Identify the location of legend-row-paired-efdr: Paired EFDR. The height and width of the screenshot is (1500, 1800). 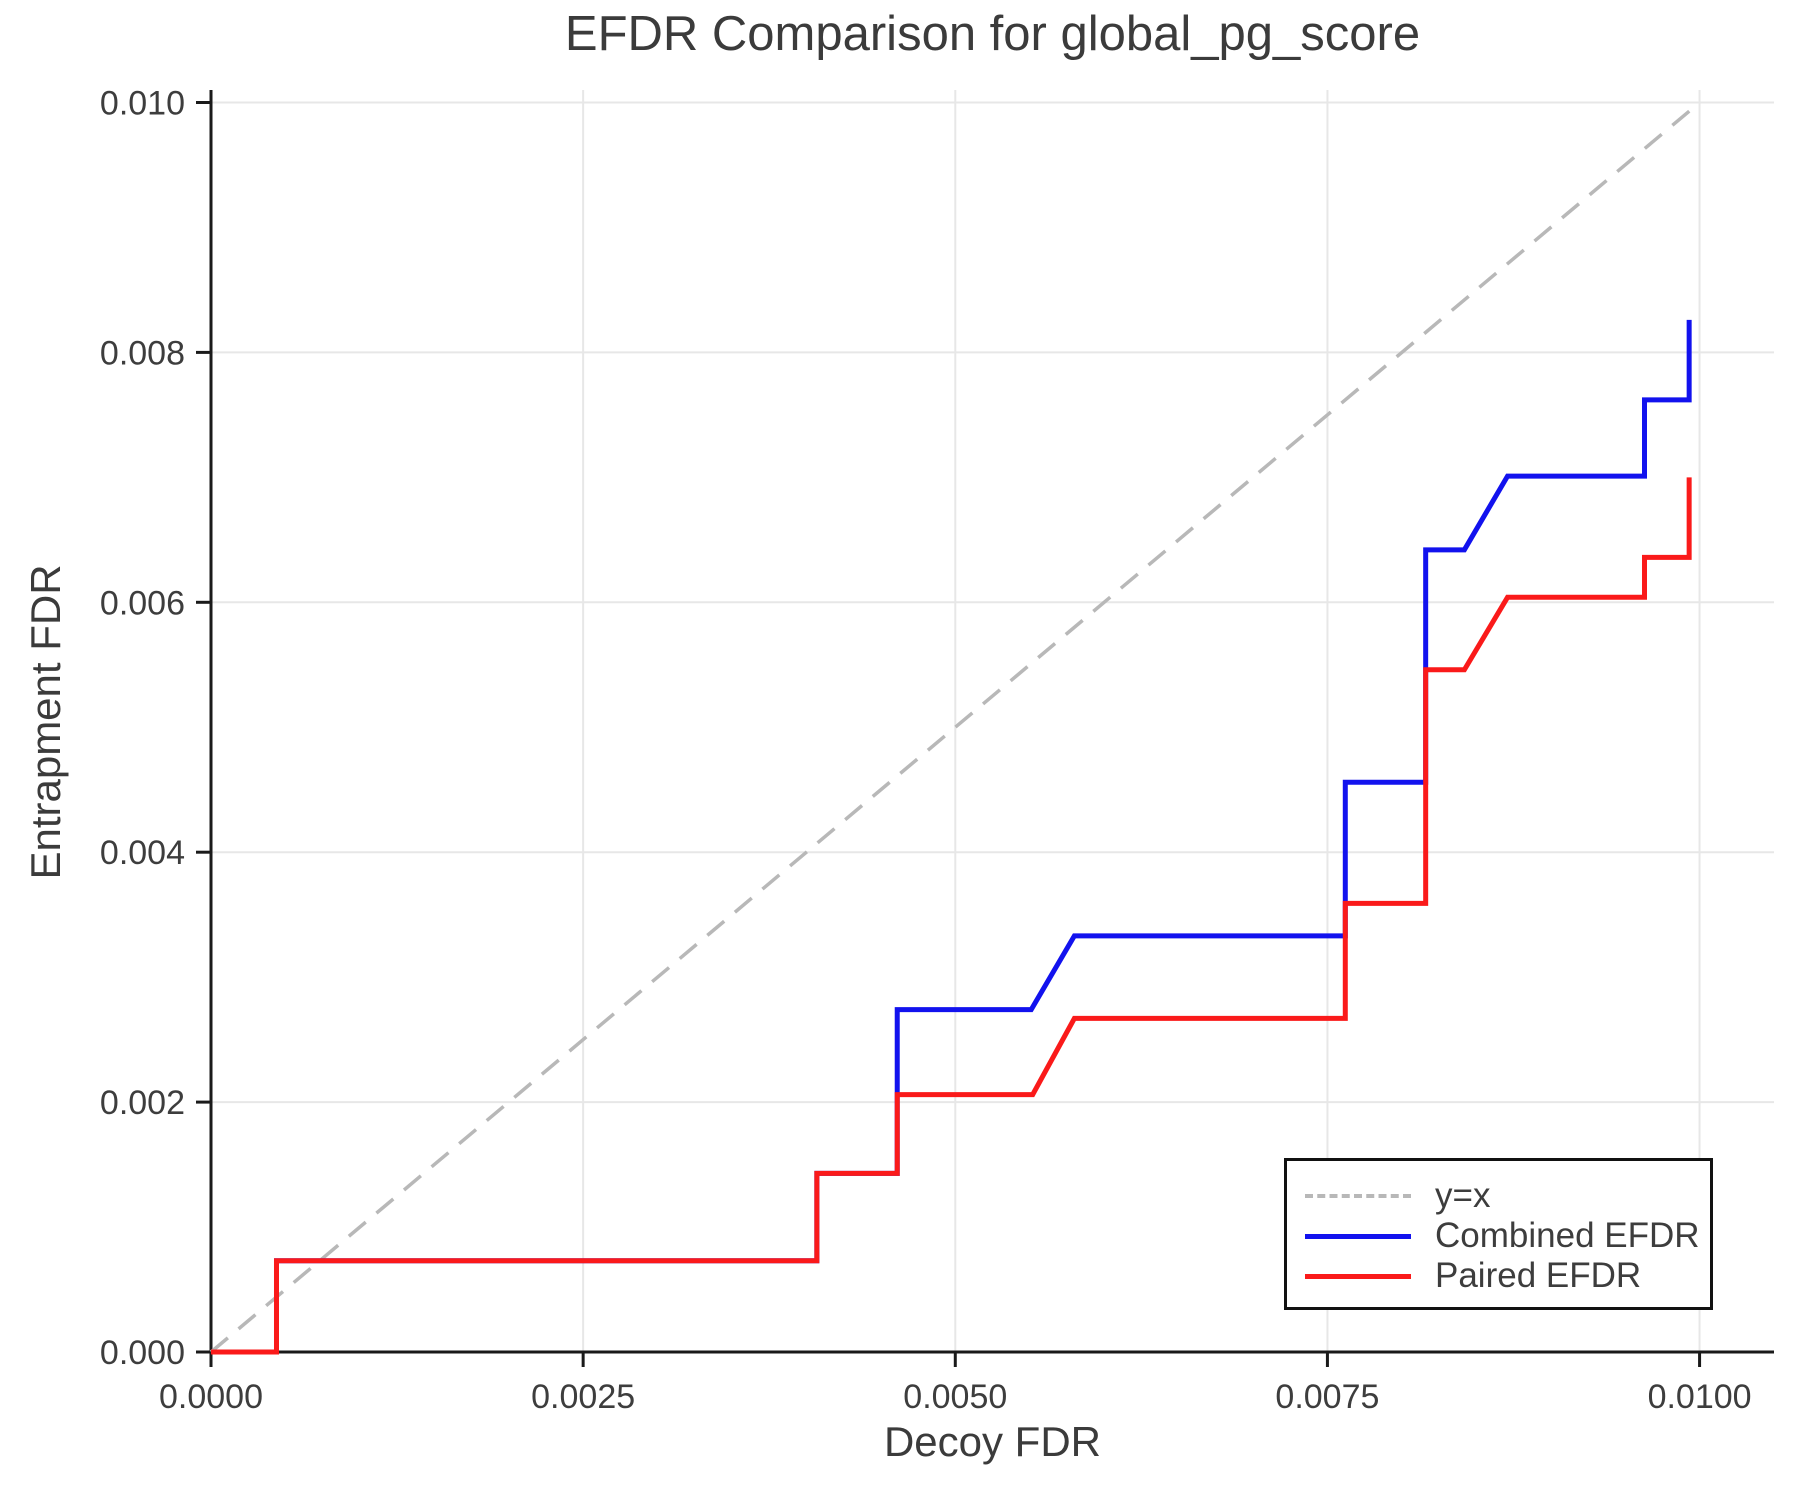
(1507, 1276).